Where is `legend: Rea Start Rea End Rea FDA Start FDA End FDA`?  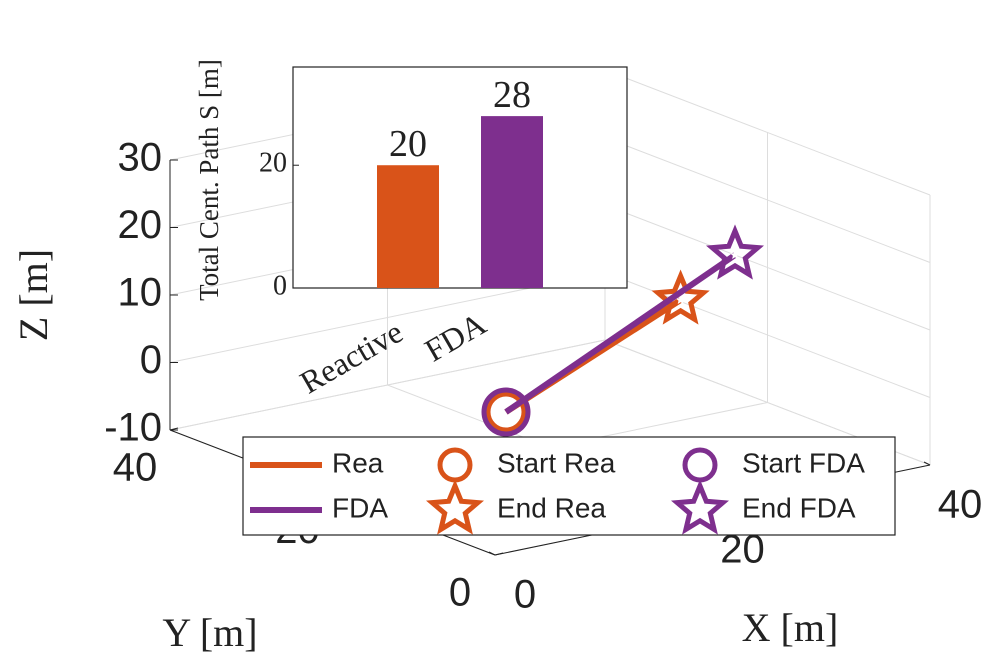 legend: Rea Start Rea End Rea FDA Start FDA End FDA is located at coordinates (557, 491).